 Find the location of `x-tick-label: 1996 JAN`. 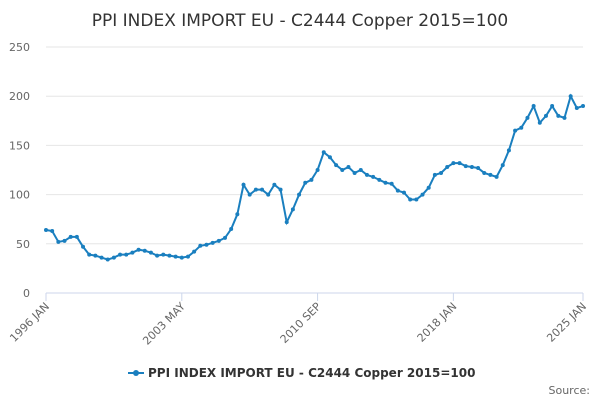

x-tick-label: 1996 JAN is located at coordinates (29, 322).